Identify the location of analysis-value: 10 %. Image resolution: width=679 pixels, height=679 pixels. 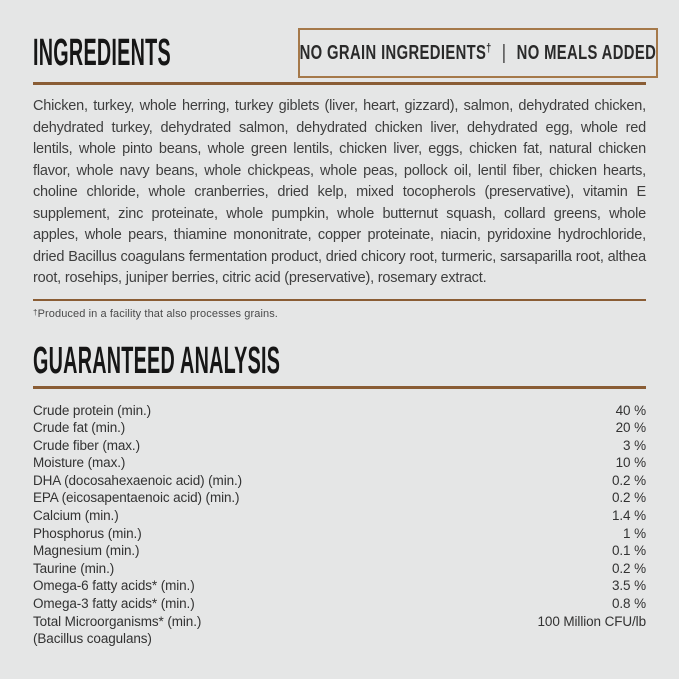
(630, 463).